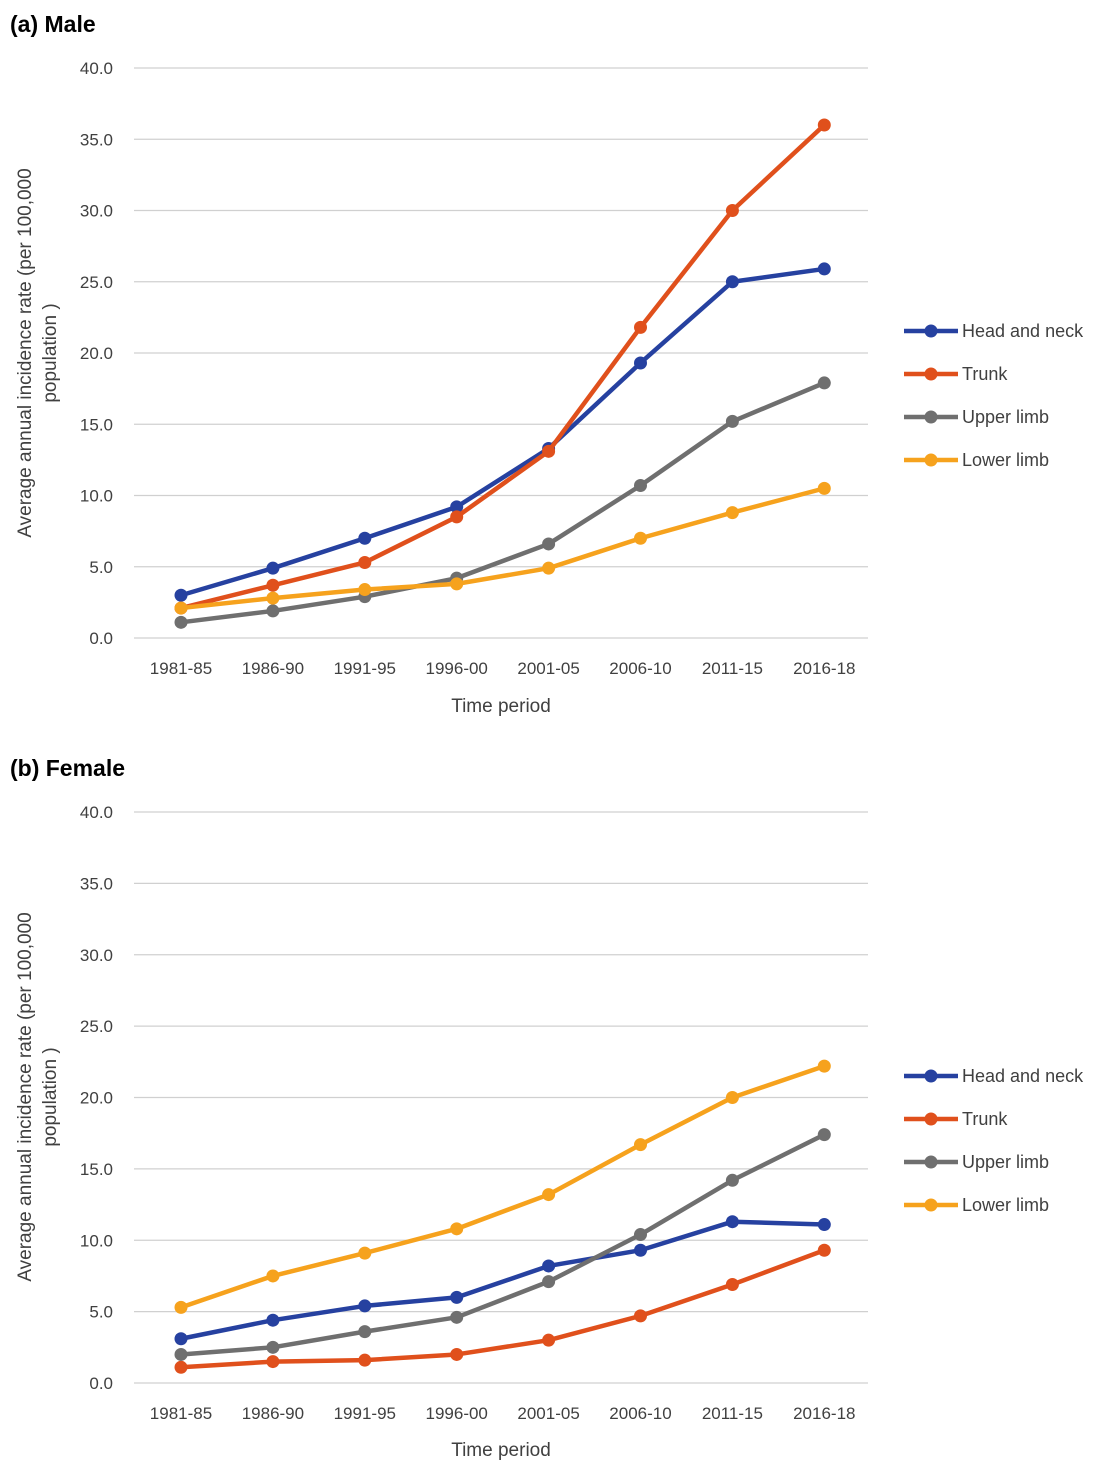  Describe the element at coordinates (824, 1413) in the screenshot. I see `x-tick-label: 2016-18` at that location.